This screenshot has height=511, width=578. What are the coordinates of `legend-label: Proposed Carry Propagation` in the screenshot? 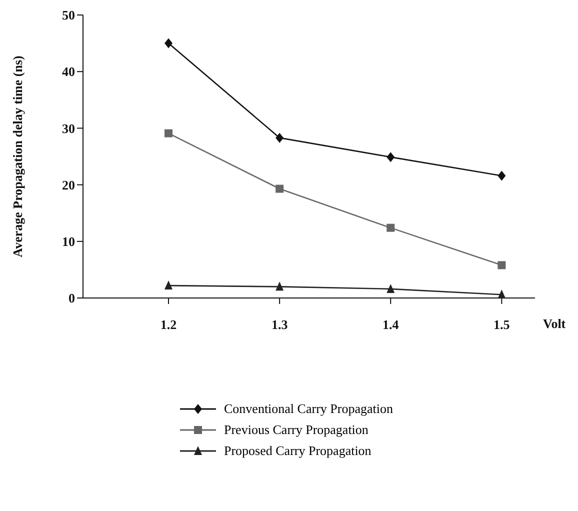 It's located at (298, 450).